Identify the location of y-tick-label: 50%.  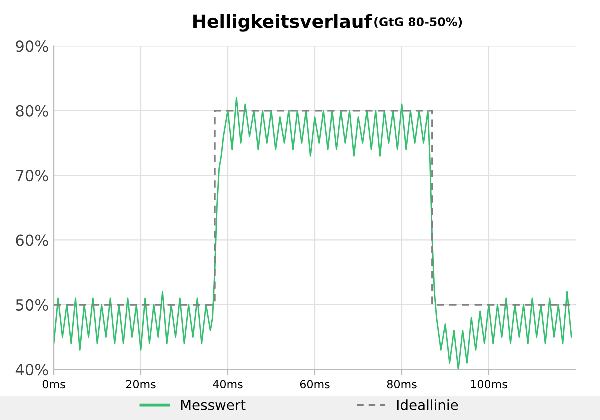
(32, 305).